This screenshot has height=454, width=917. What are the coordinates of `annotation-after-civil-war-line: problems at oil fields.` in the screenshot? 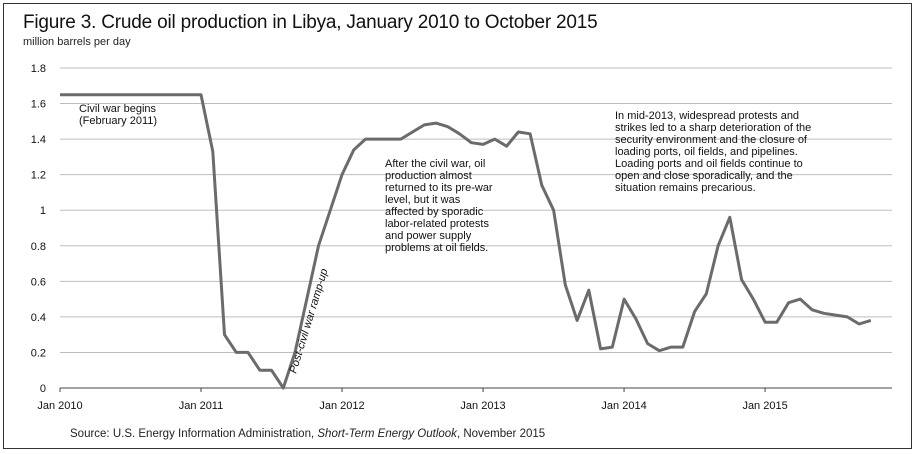 It's located at (437, 248).